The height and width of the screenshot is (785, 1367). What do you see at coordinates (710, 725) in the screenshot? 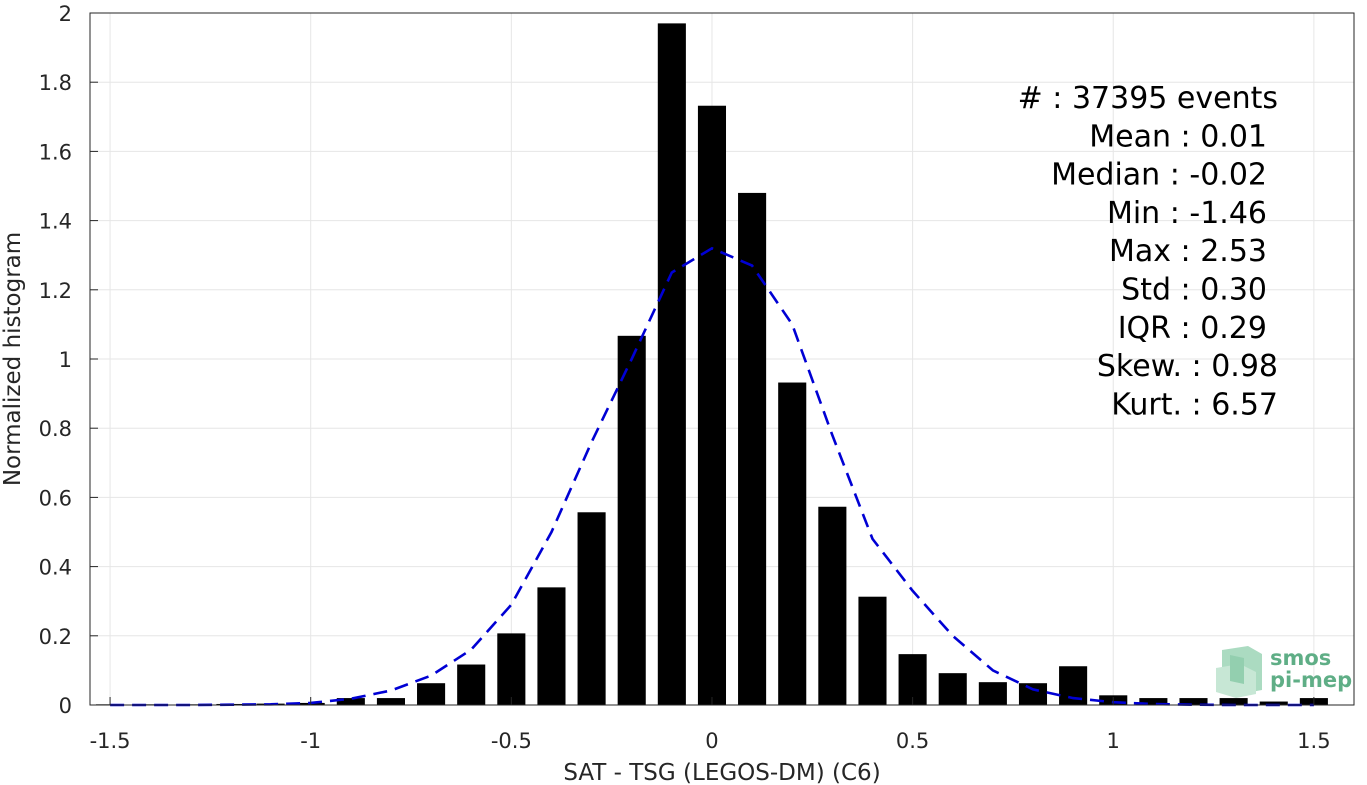
I see `x-axis-ticks: -1.5 -1 -0.5 0 0.5 1 1.5` at bounding box center [710, 725].